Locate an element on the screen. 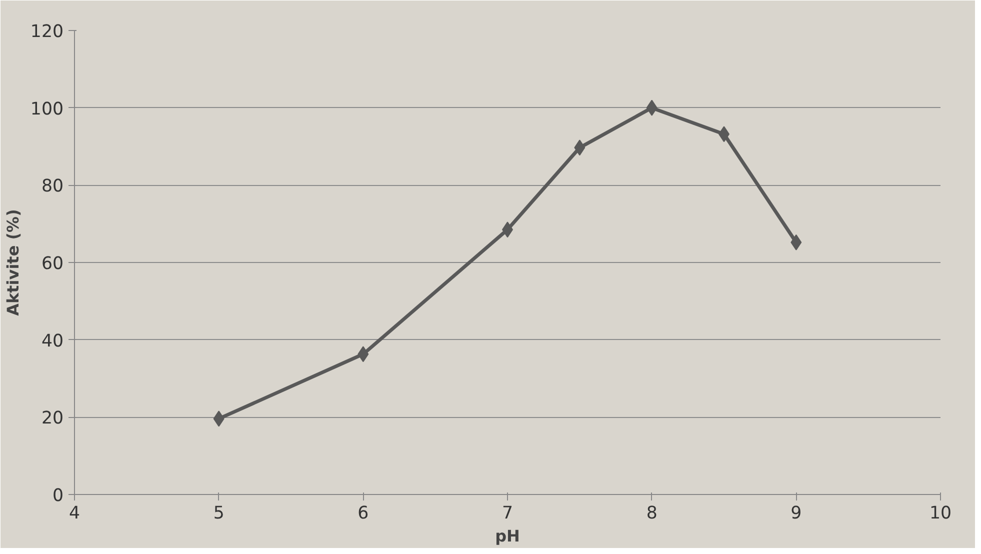  y-tick-label: 80 is located at coordinates (52, 186).